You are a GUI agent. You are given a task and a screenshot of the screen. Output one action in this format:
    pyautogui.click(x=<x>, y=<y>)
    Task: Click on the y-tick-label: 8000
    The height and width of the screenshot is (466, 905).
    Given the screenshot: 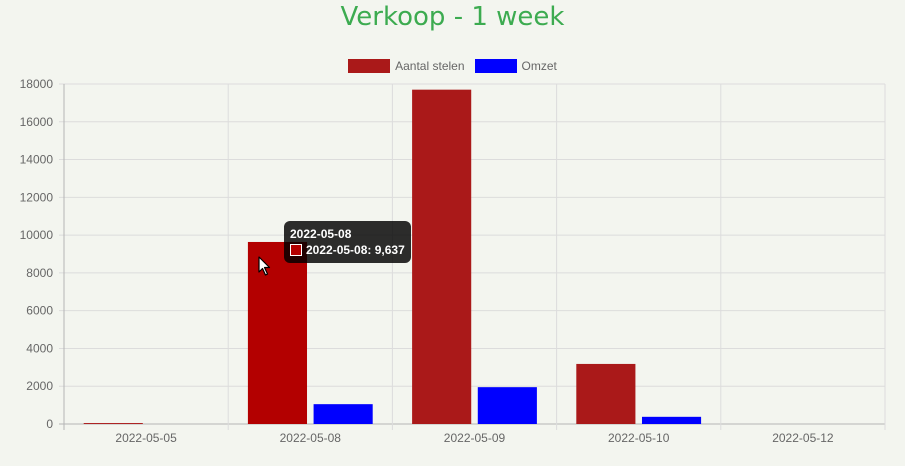 What is the action you would take?
    pyautogui.click(x=39, y=273)
    